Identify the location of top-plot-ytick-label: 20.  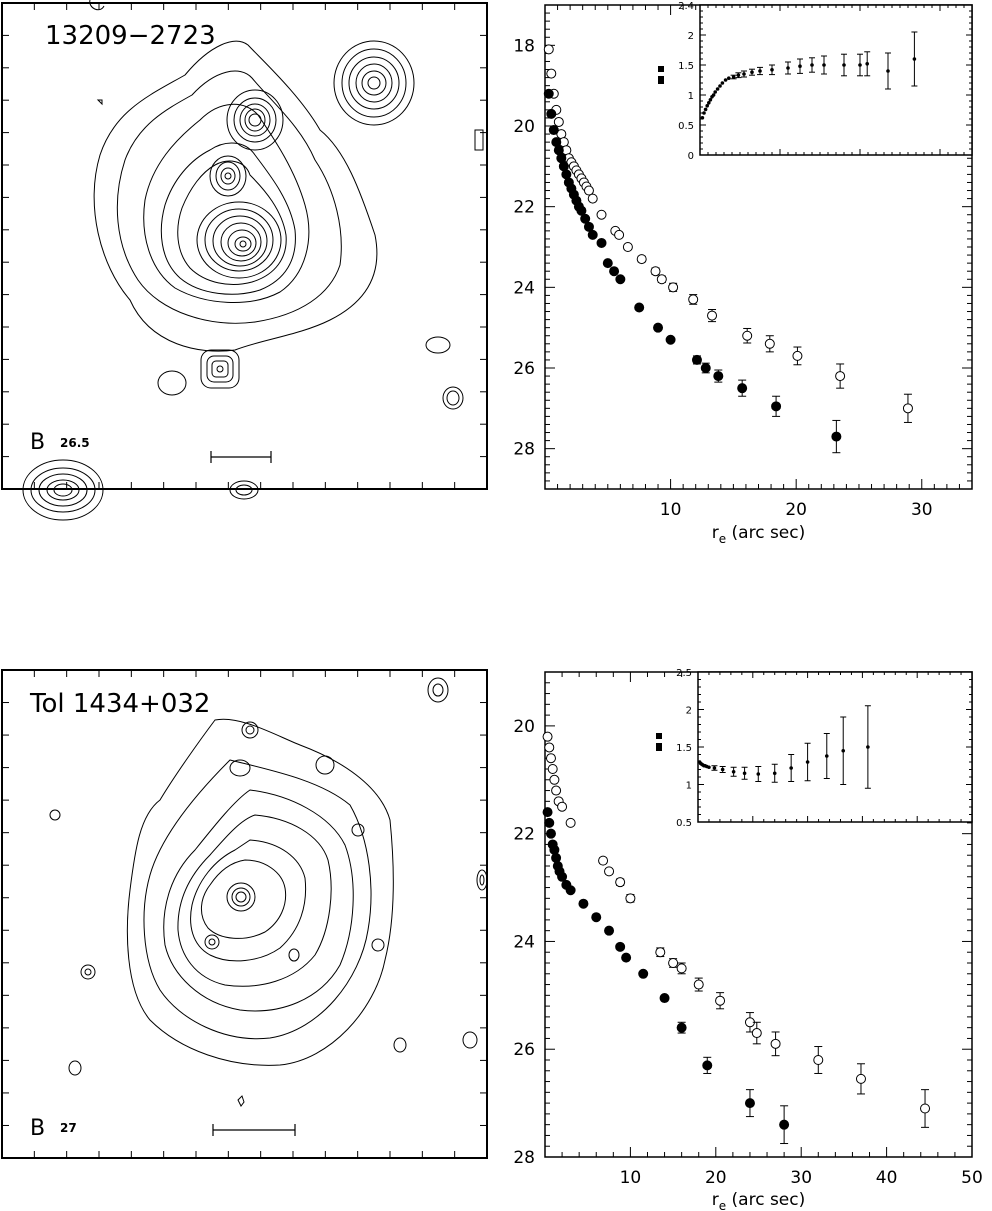
(524, 127).